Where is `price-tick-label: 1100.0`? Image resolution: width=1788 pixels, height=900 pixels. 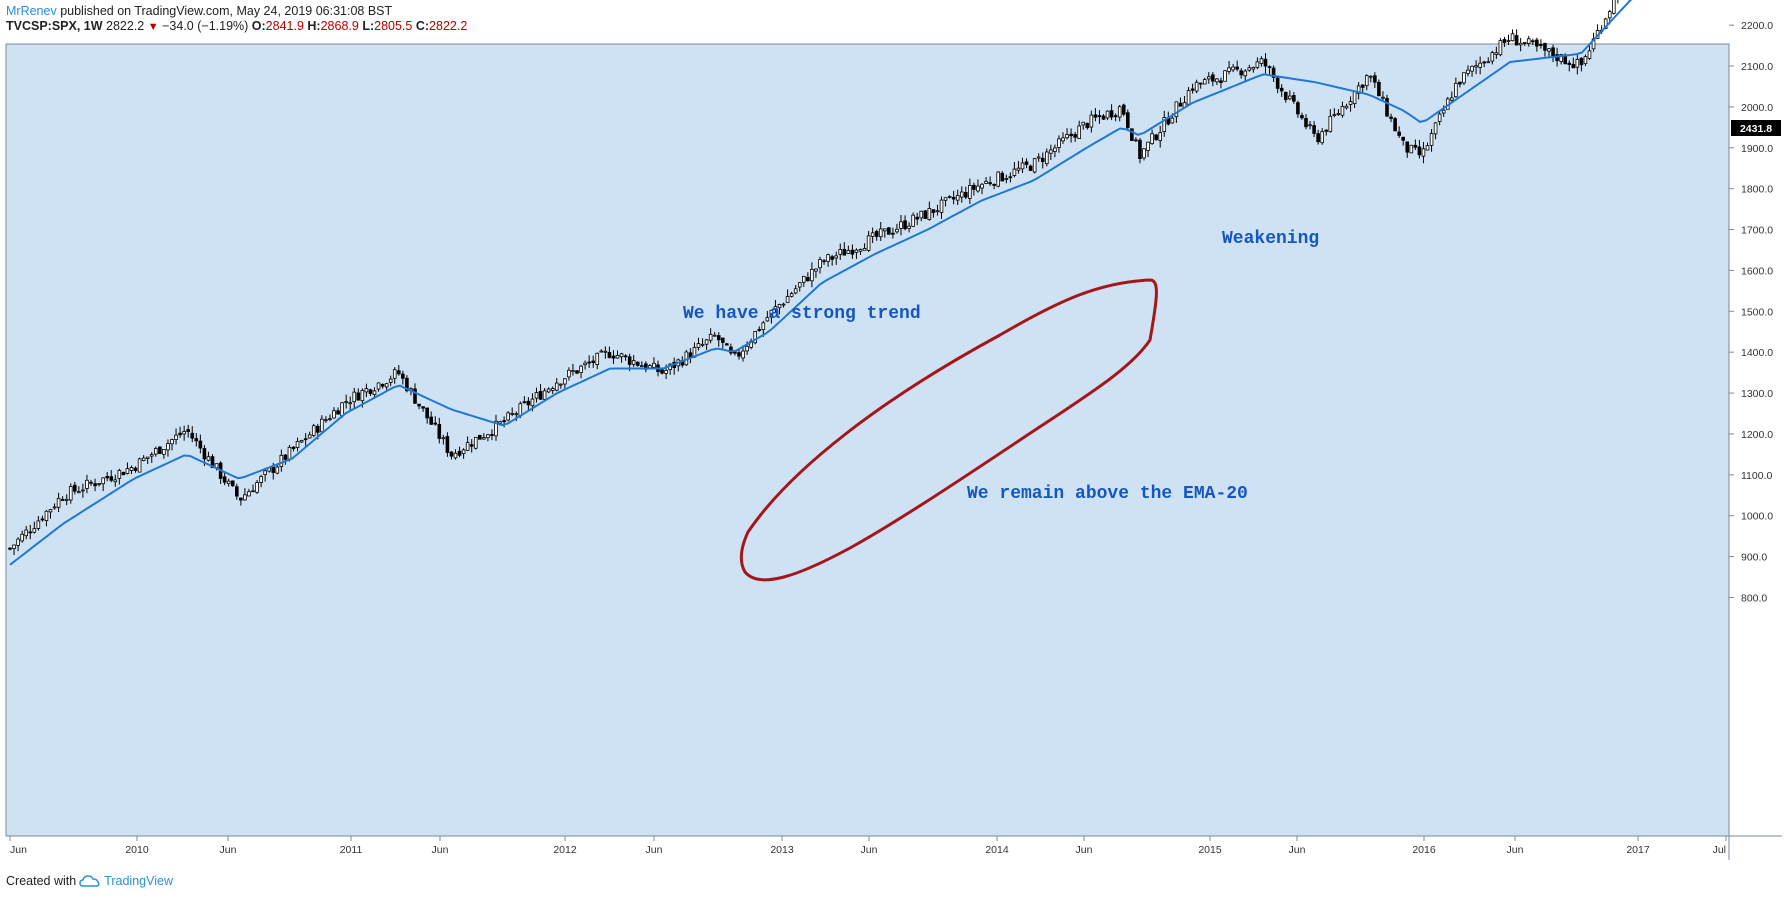
price-tick-label: 1100.0 is located at coordinates (1756, 476).